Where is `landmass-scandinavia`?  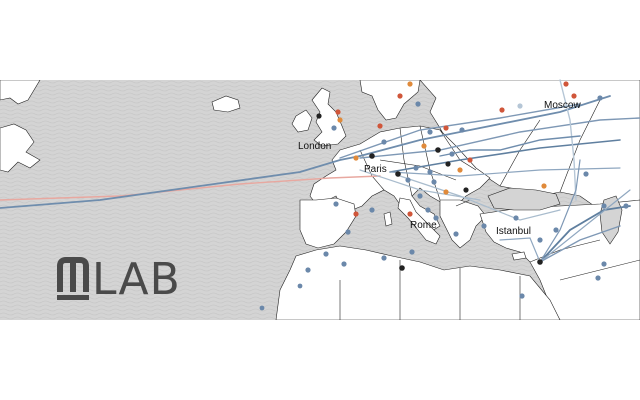
landmass-scandinavia is located at coordinates (390, 100).